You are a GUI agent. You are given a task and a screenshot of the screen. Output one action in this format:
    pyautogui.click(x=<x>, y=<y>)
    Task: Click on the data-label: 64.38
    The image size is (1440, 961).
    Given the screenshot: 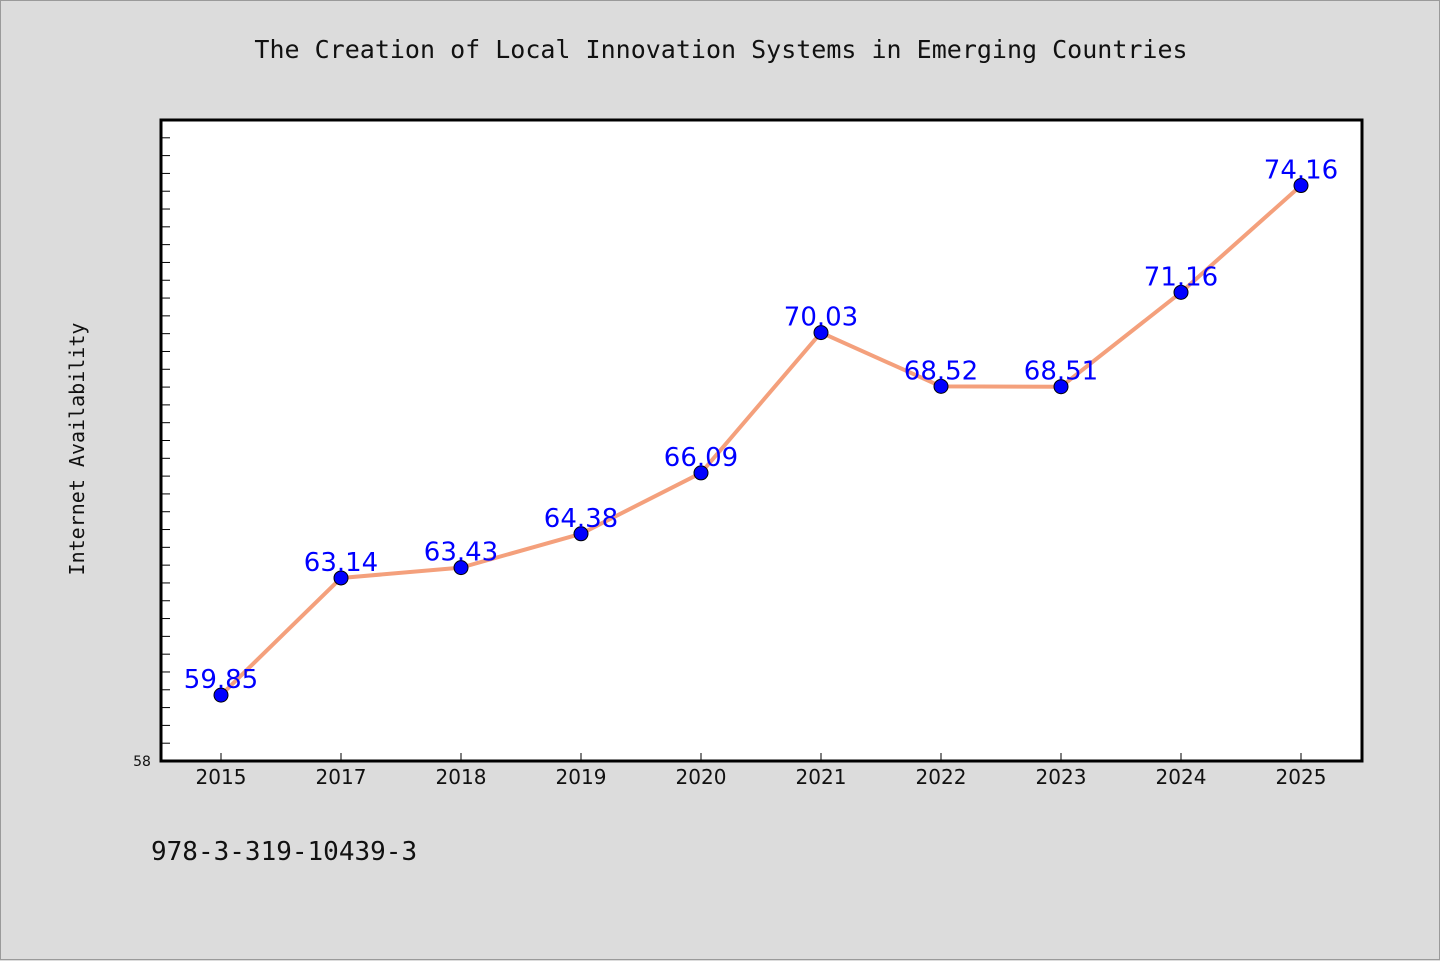 What is the action you would take?
    pyautogui.click(x=581, y=519)
    